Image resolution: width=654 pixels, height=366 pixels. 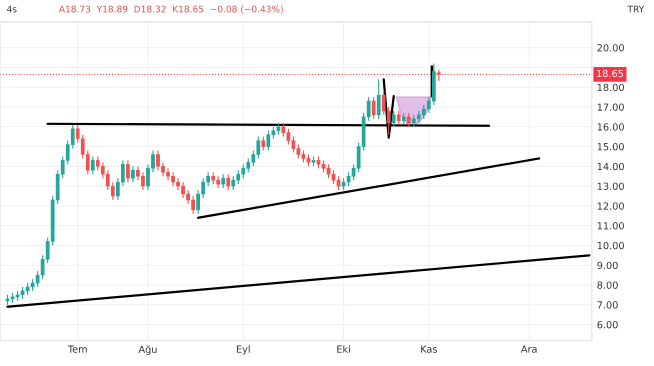 I want to click on y-tick-label: 18.00, so click(x=611, y=88).